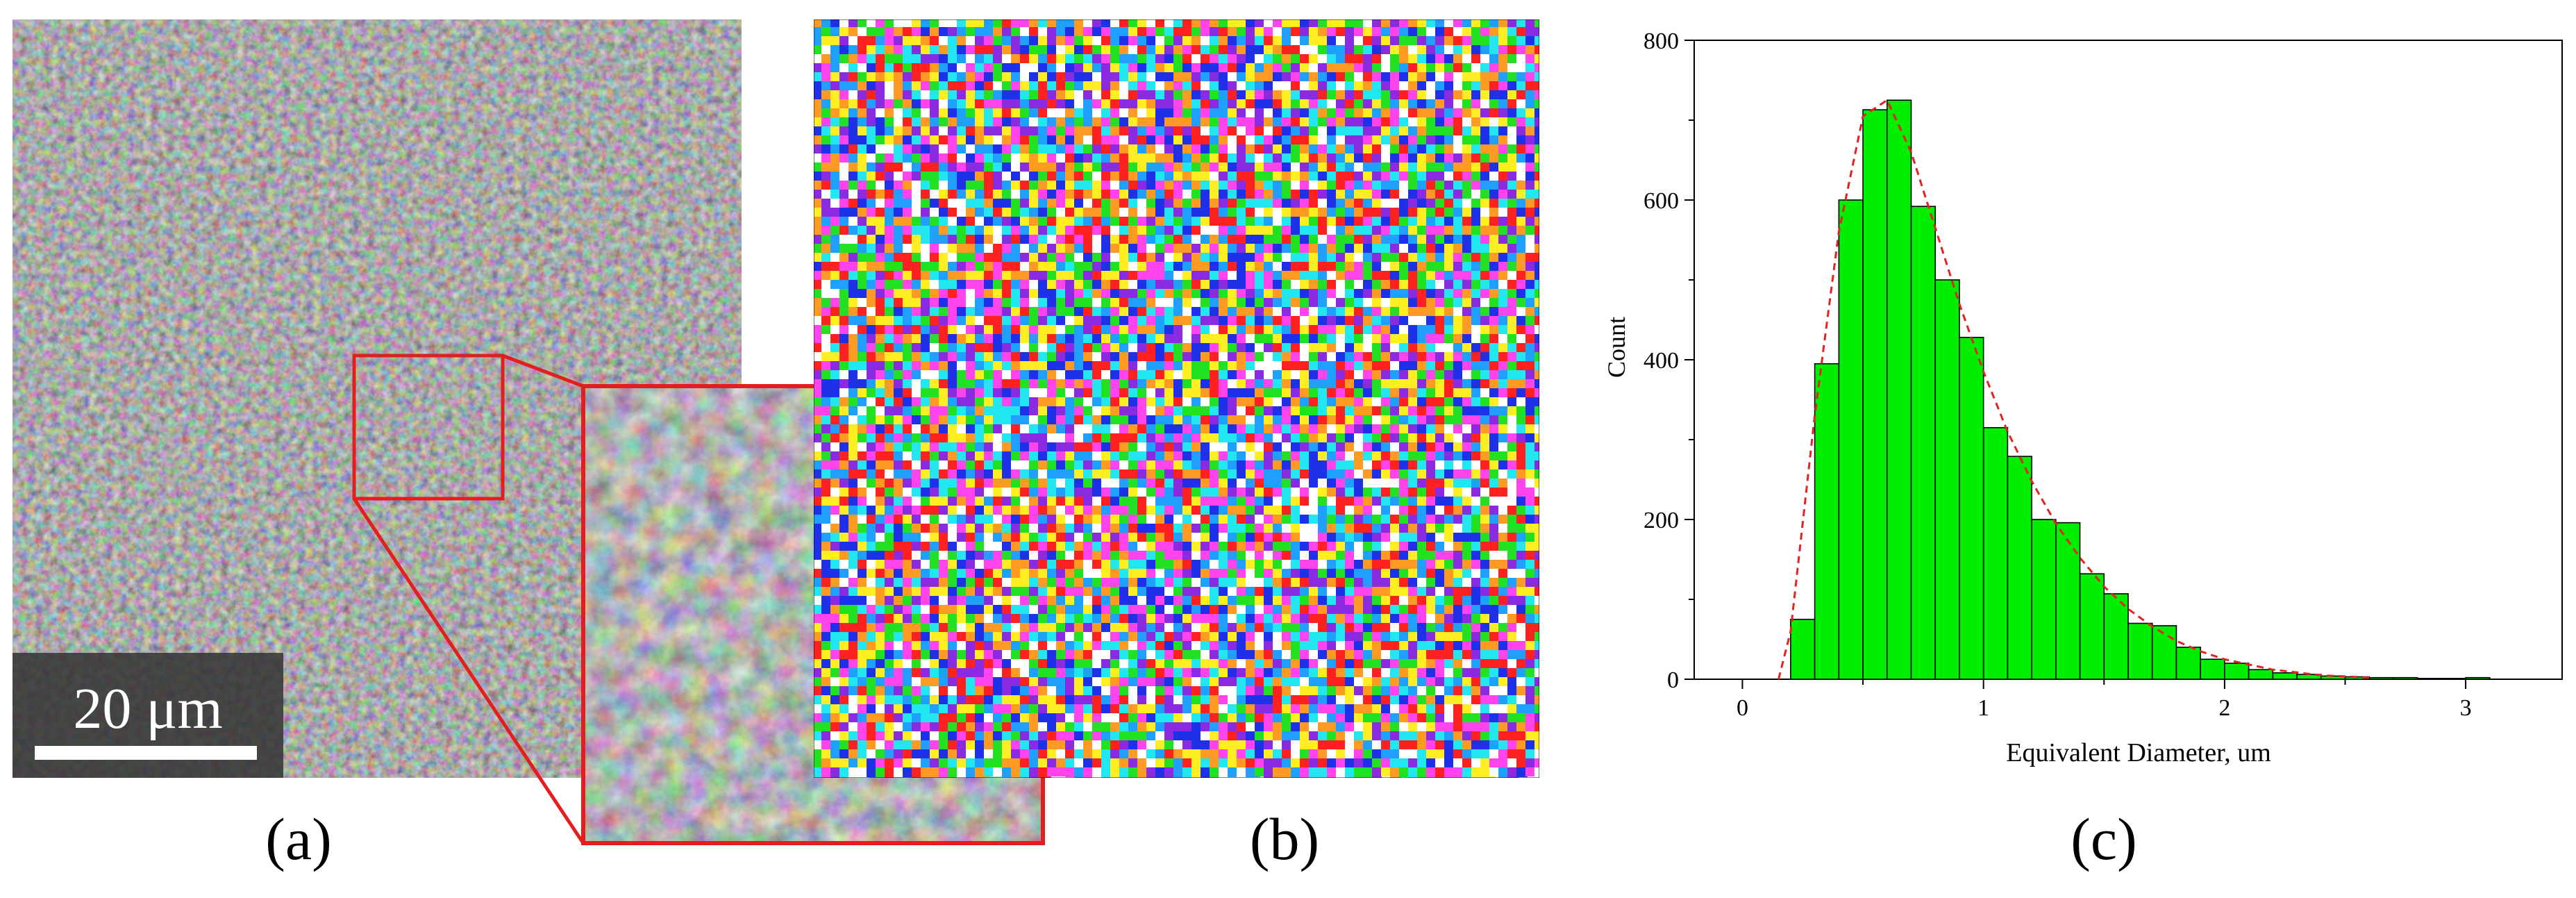 The height and width of the screenshot is (898, 2576). I want to click on y-tick-label: 0, so click(1673, 680).